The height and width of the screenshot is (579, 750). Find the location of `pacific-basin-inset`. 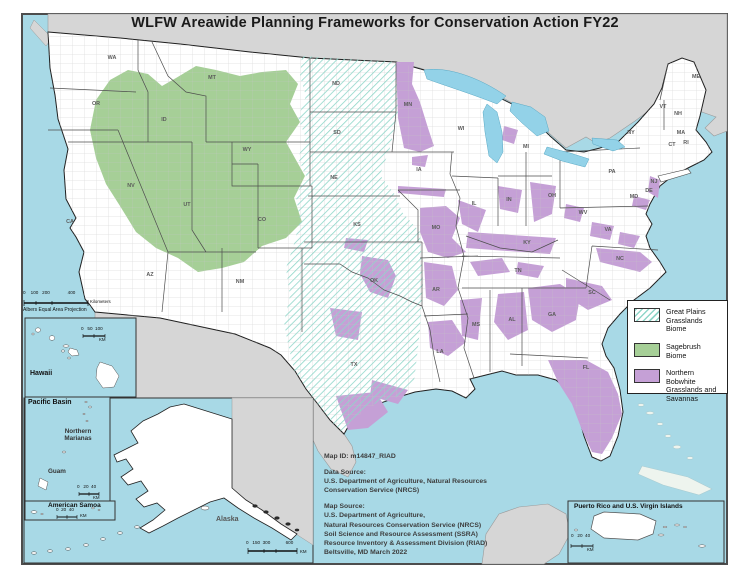

pacific-basin-inset is located at coordinates (67, 449).